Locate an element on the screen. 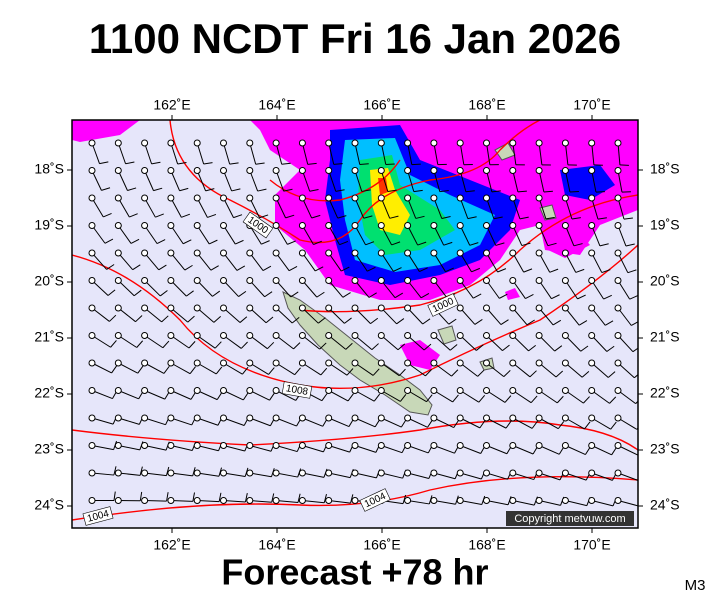 The width and height of the screenshot is (711, 600). lat-tick-label: 21˚S is located at coordinates (665, 337).